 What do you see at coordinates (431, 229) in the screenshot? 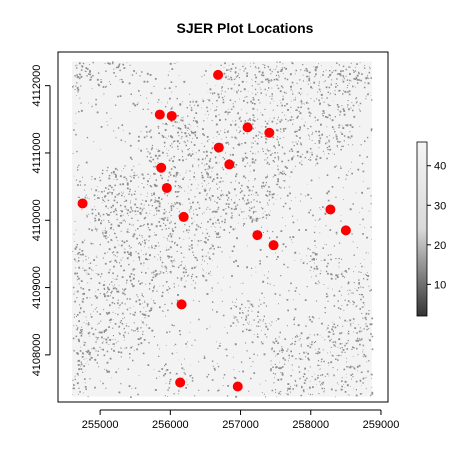
I see `colorbar-legend: 10 20 30 40` at bounding box center [431, 229].